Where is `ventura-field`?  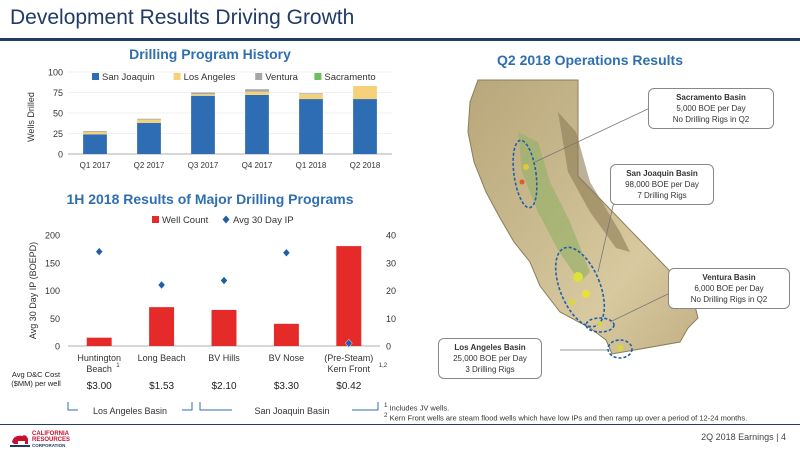 ventura-field is located at coordinates (600, 324).